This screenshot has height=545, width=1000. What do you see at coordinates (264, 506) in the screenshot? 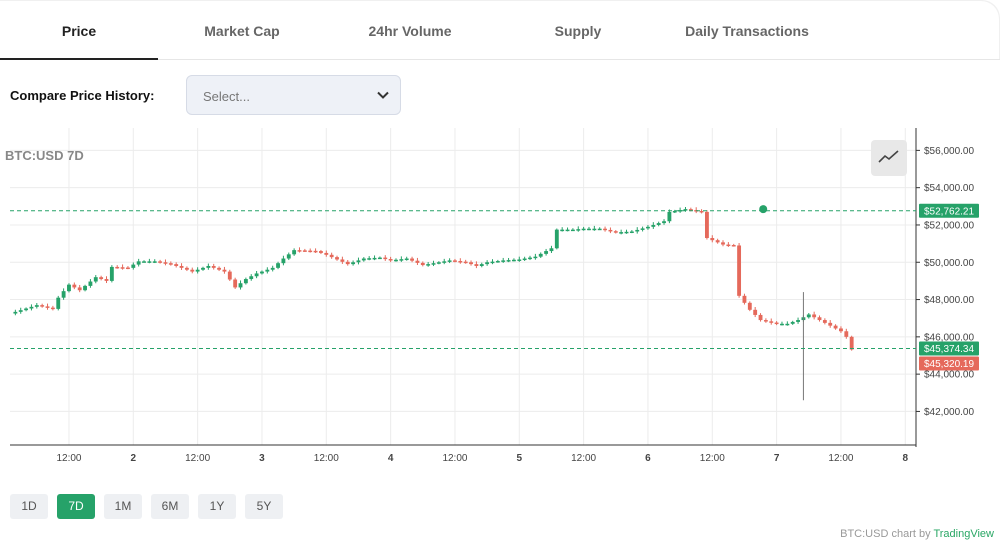
I see `range-button-5y: 5Y` at bounding box center [264, 506].